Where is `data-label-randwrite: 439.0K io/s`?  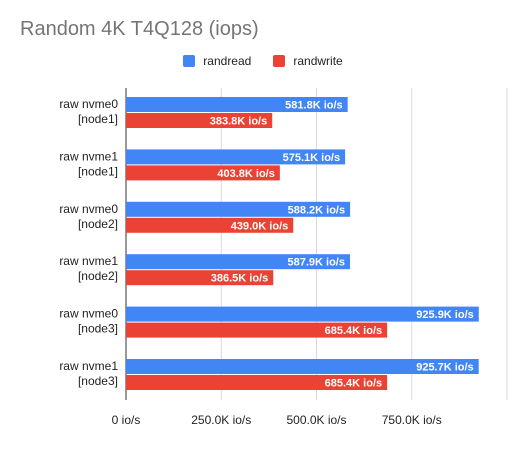 data-label-randwrite: 439.0K io/s is located at coordinates (259, 226).